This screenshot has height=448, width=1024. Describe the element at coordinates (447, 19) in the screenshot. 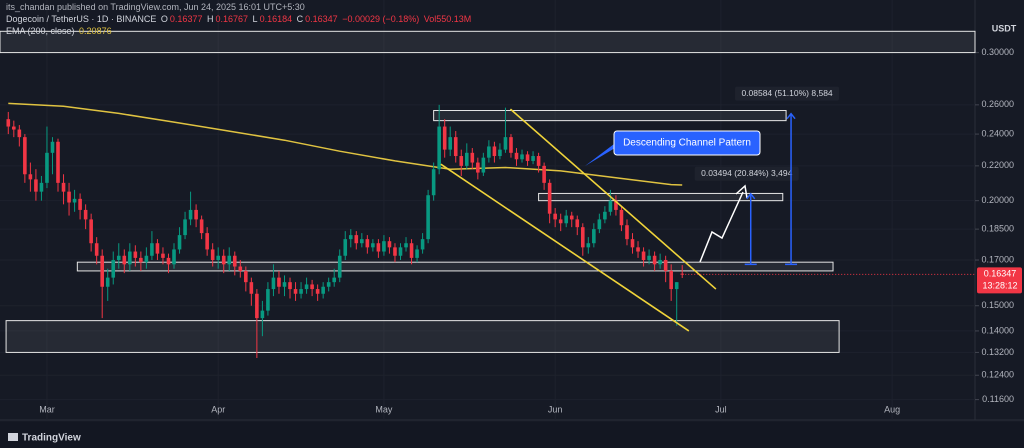

I see `volume: Vol550.13M` at that location.